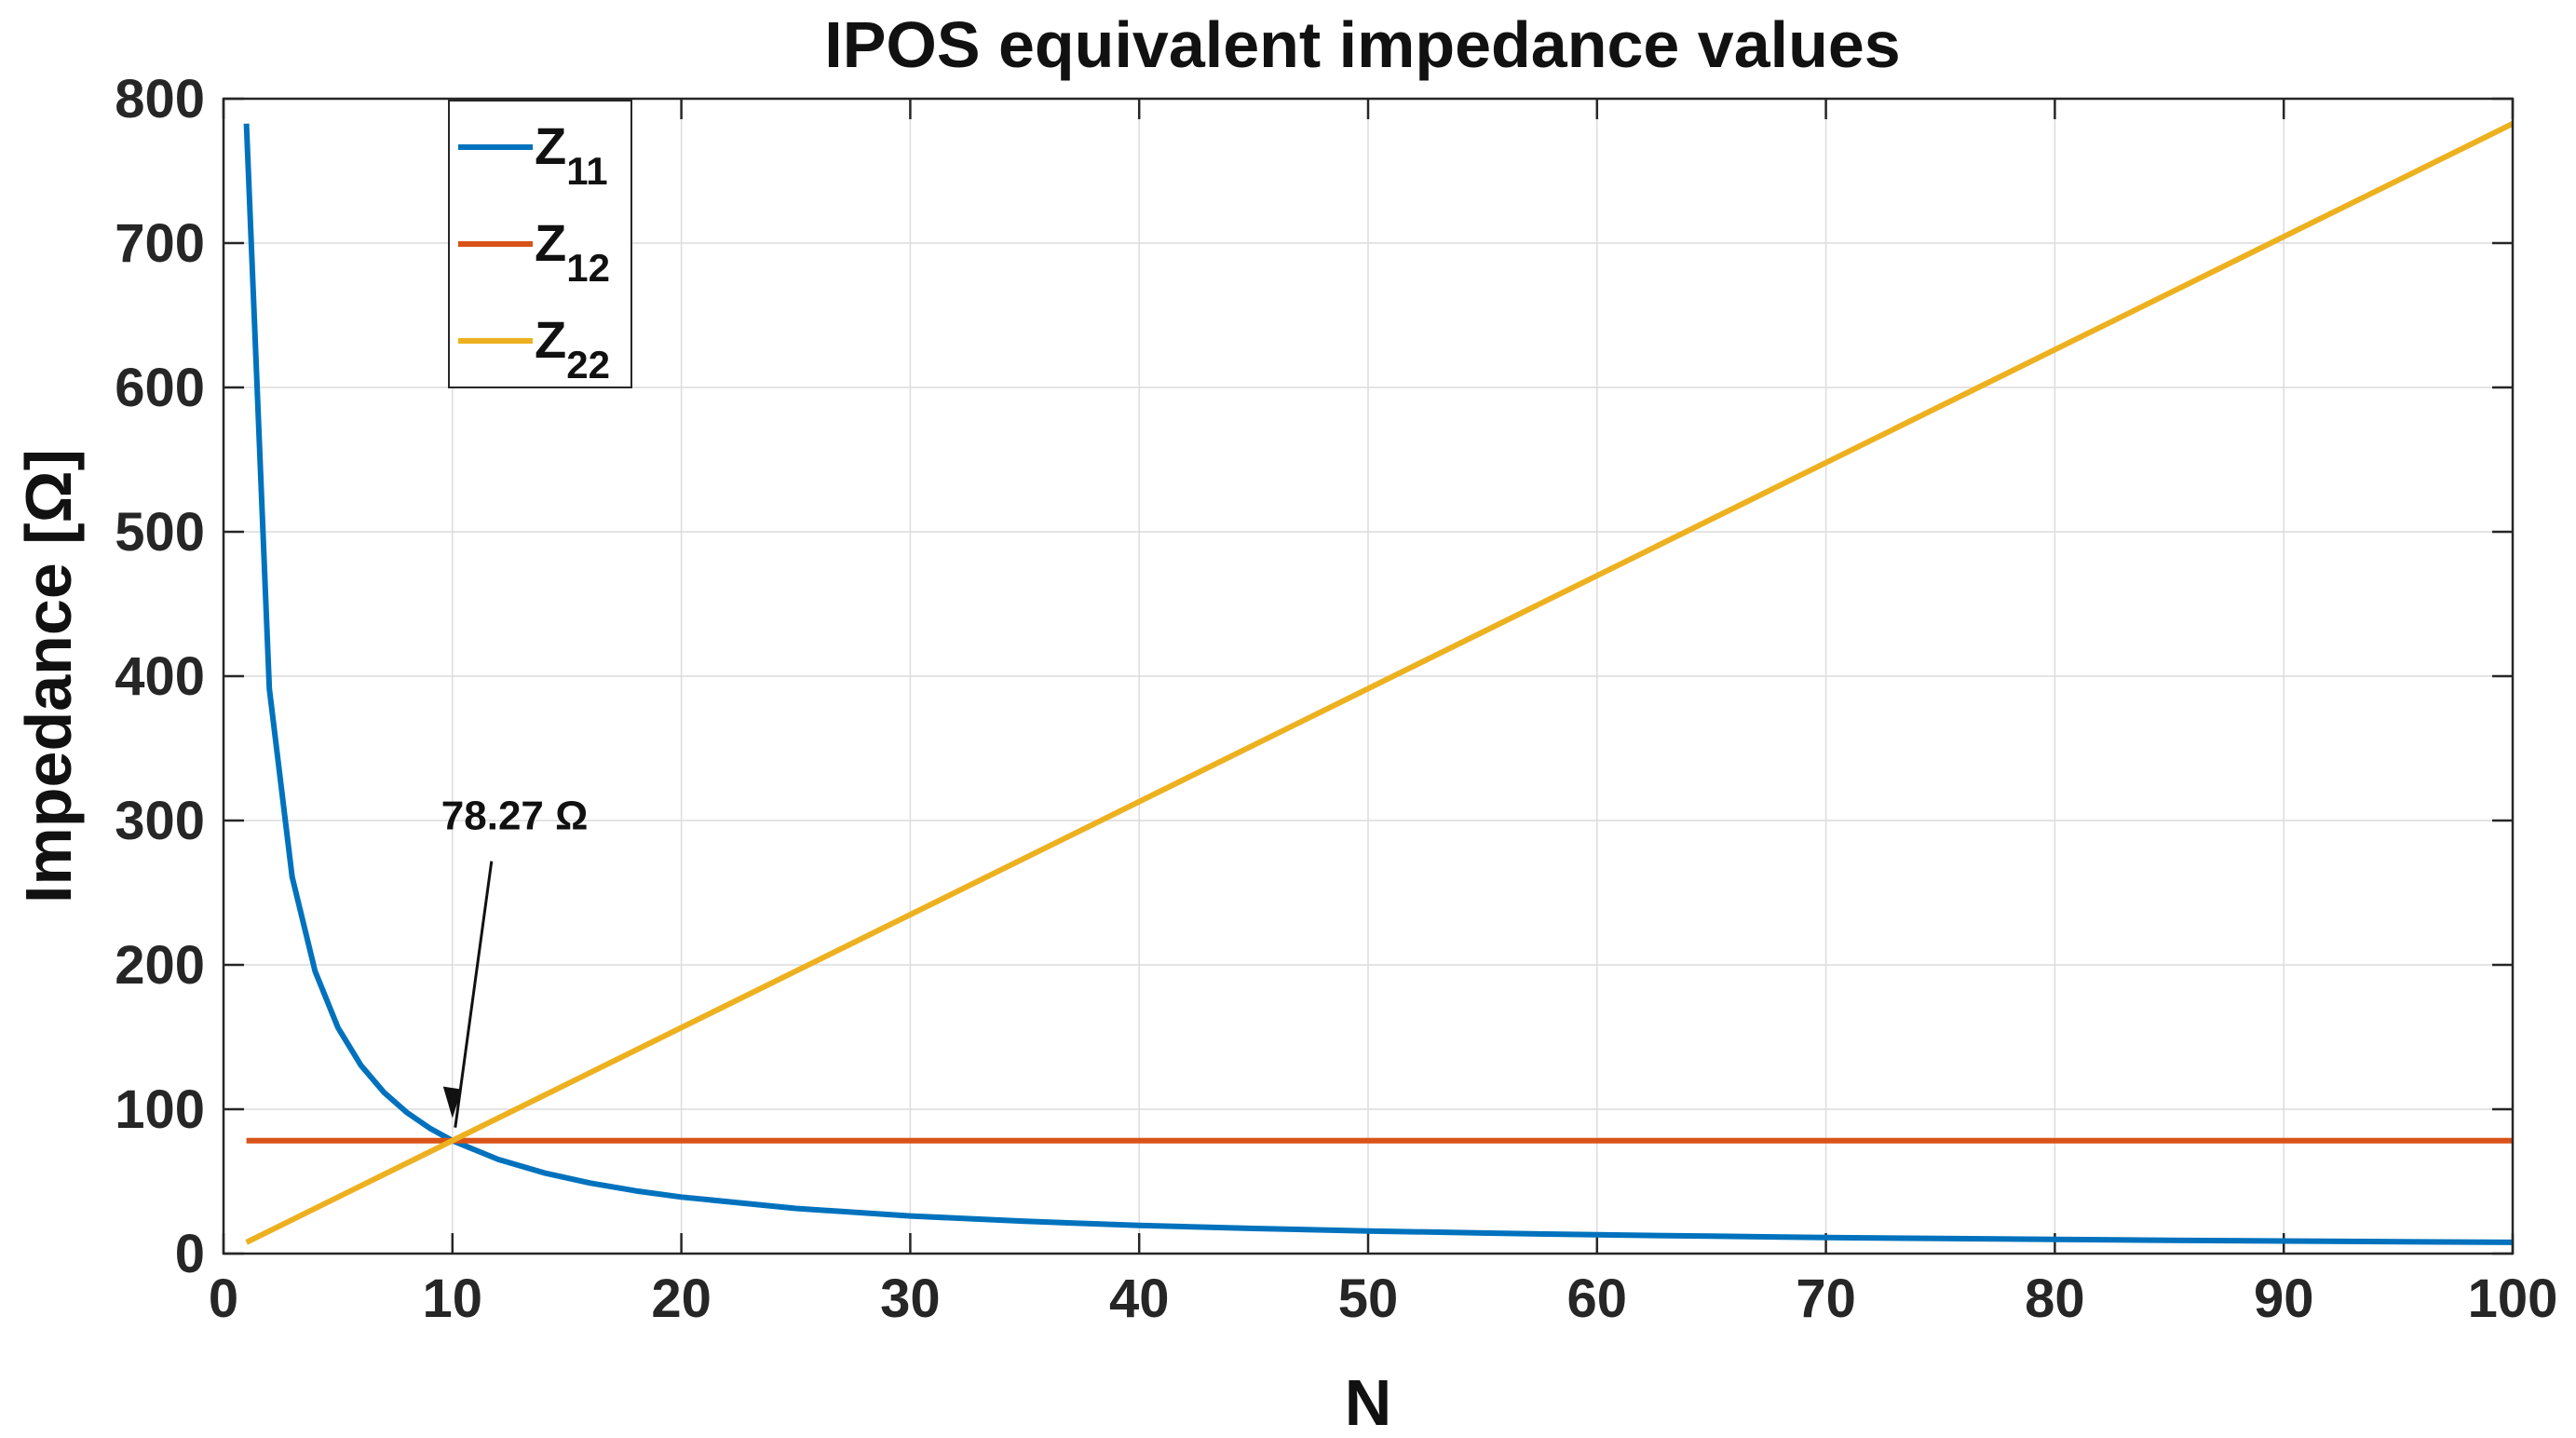  I want to click on legend-label: Z11, so click(571, 154).